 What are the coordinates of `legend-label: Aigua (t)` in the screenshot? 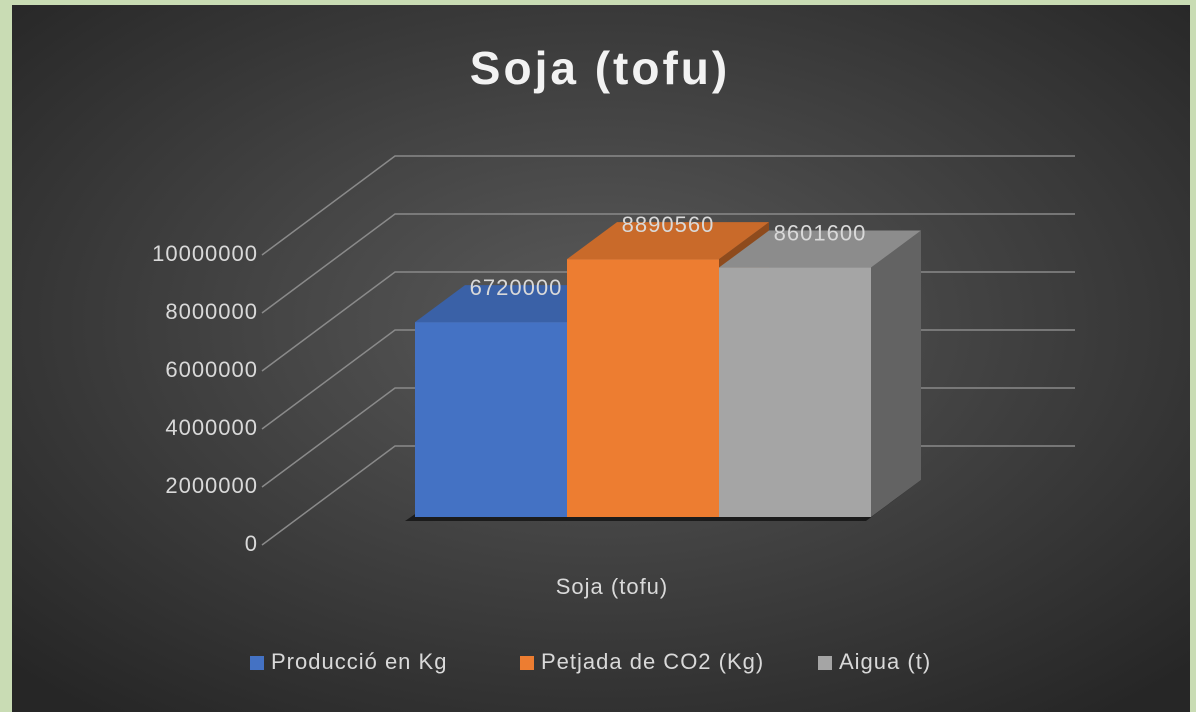 It's located at (885, 661).